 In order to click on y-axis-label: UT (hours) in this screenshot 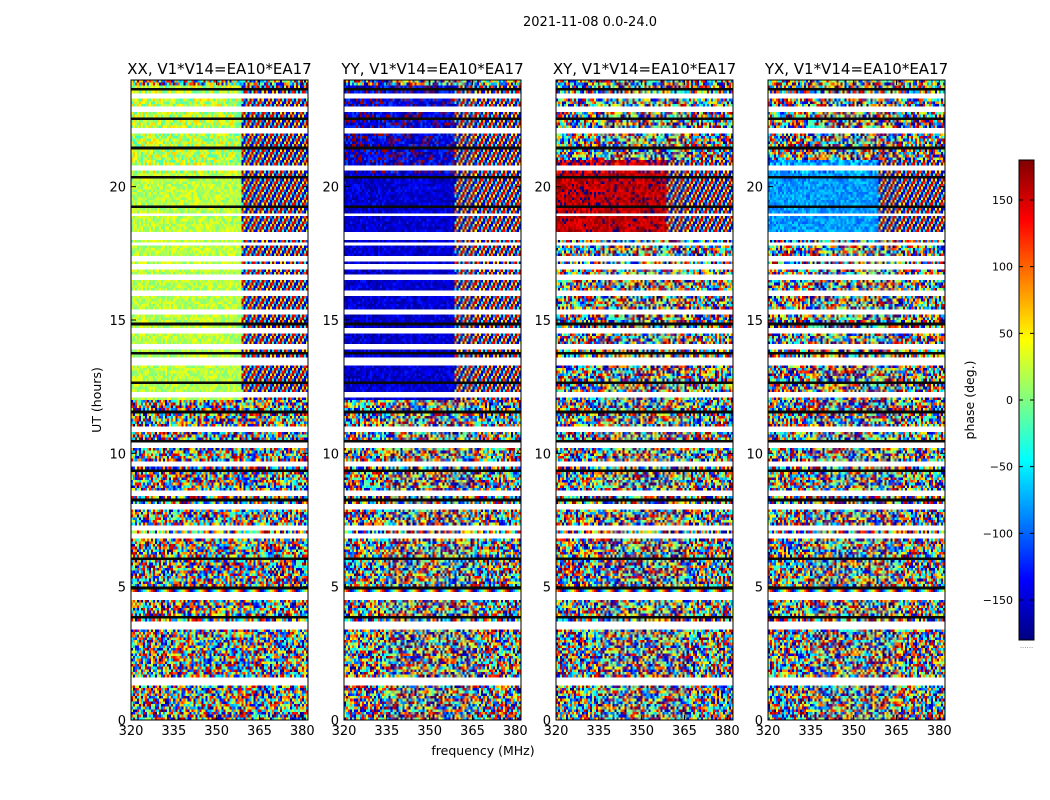, I will do `click(96, 400)`.